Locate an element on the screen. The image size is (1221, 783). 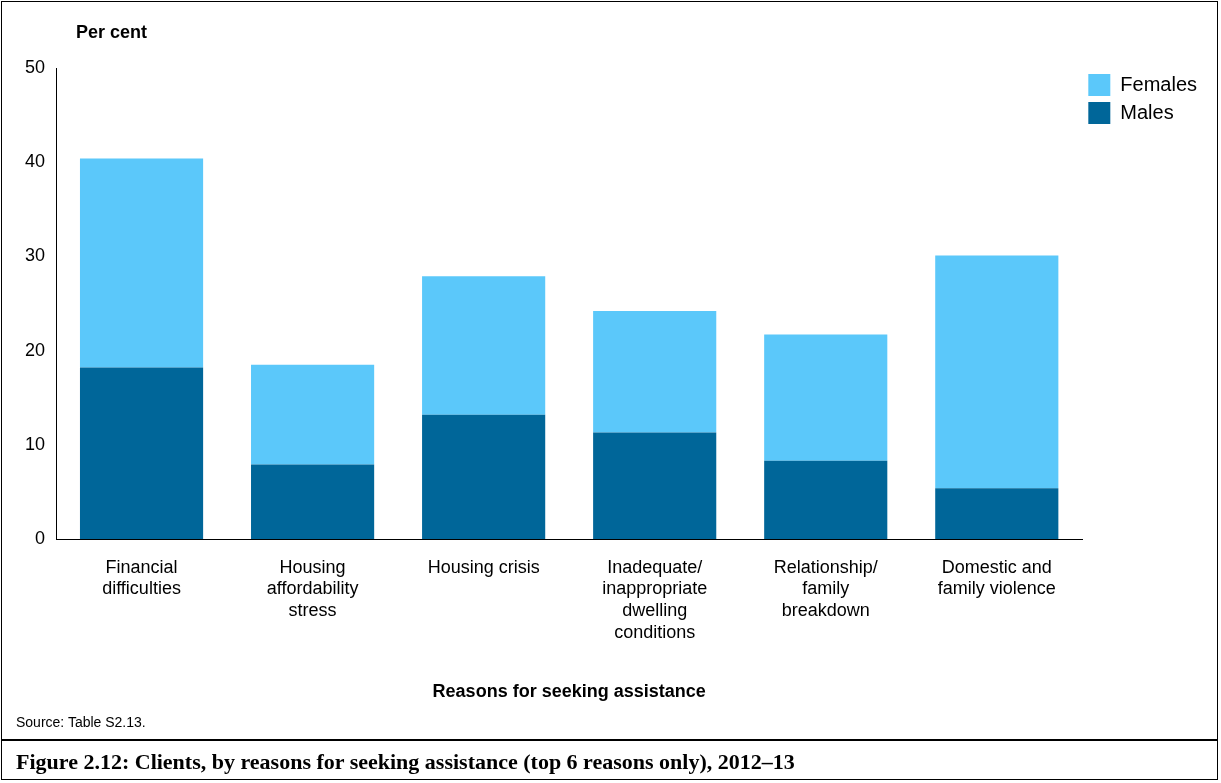
y-tick-label: 30 is located at coordinates (35, 255).